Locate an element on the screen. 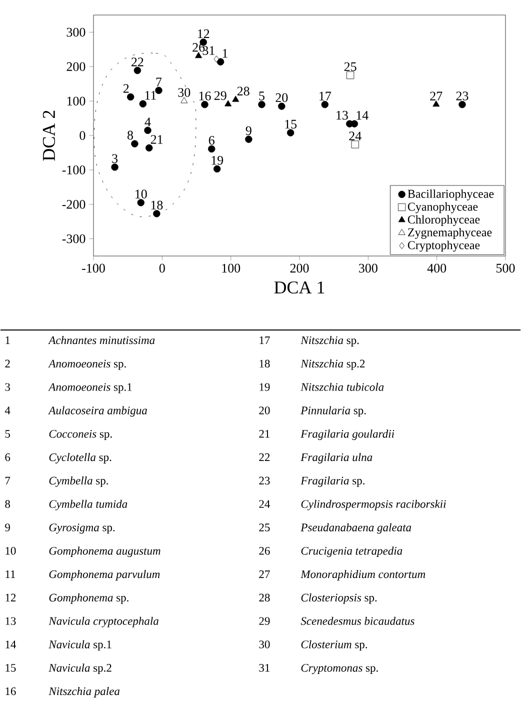 The width and height of the screenshot is (521, 706). y-tick-label: 200 is located at coordinates (76, 67).